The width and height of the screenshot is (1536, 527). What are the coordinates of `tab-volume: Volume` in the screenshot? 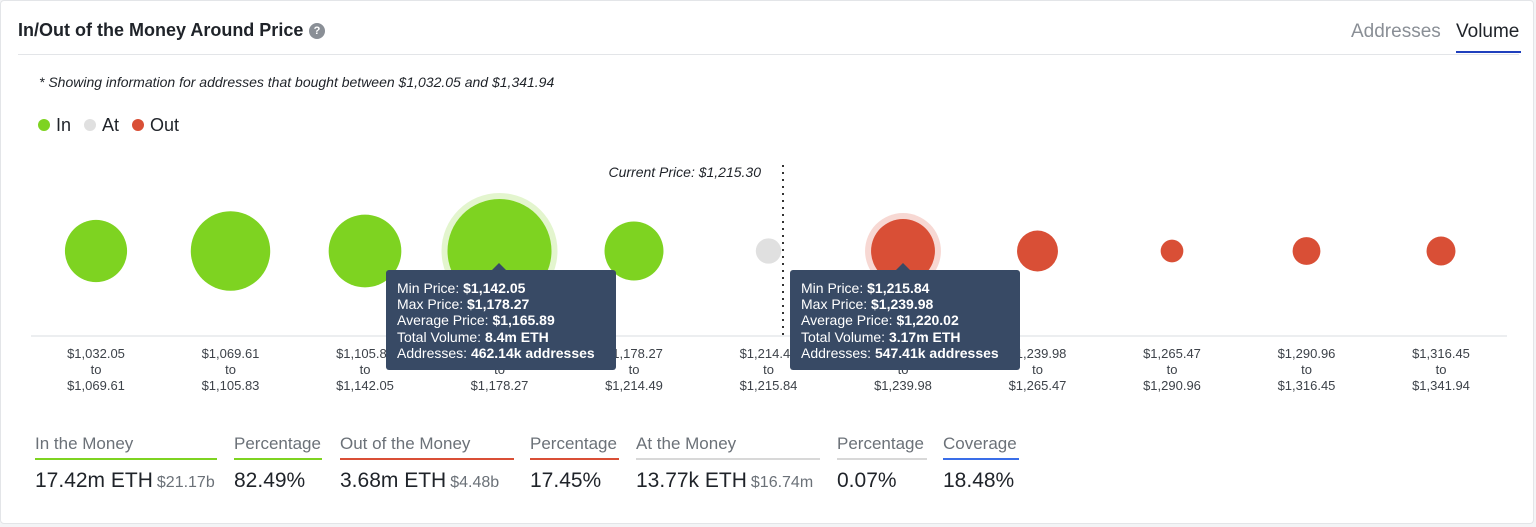 It's located at (1488, 31).